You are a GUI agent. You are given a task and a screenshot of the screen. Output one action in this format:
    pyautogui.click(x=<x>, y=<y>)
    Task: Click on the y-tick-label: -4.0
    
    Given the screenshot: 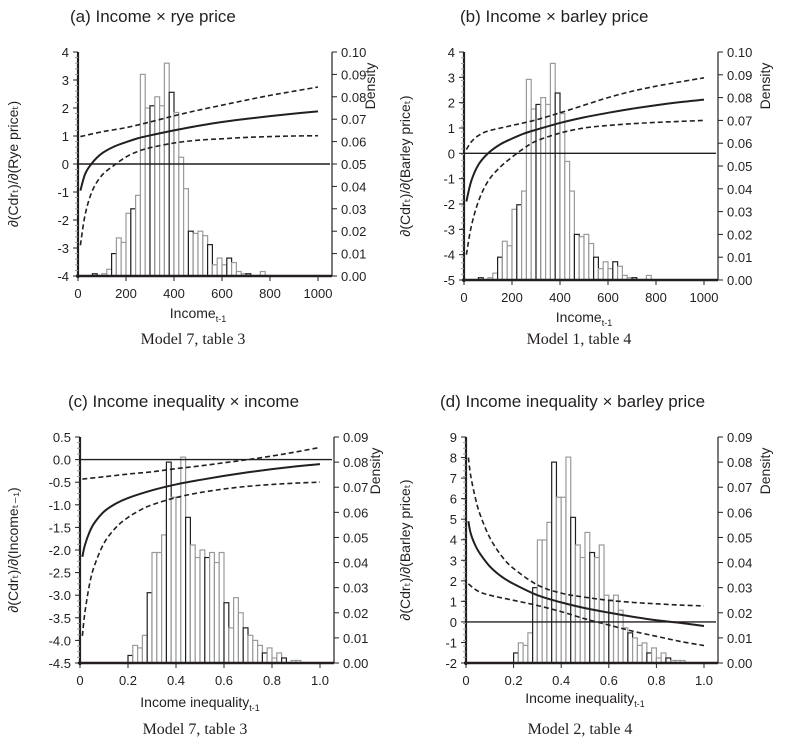 What is the action you would take?
    pyautogui.click(x=60, y=640)
    